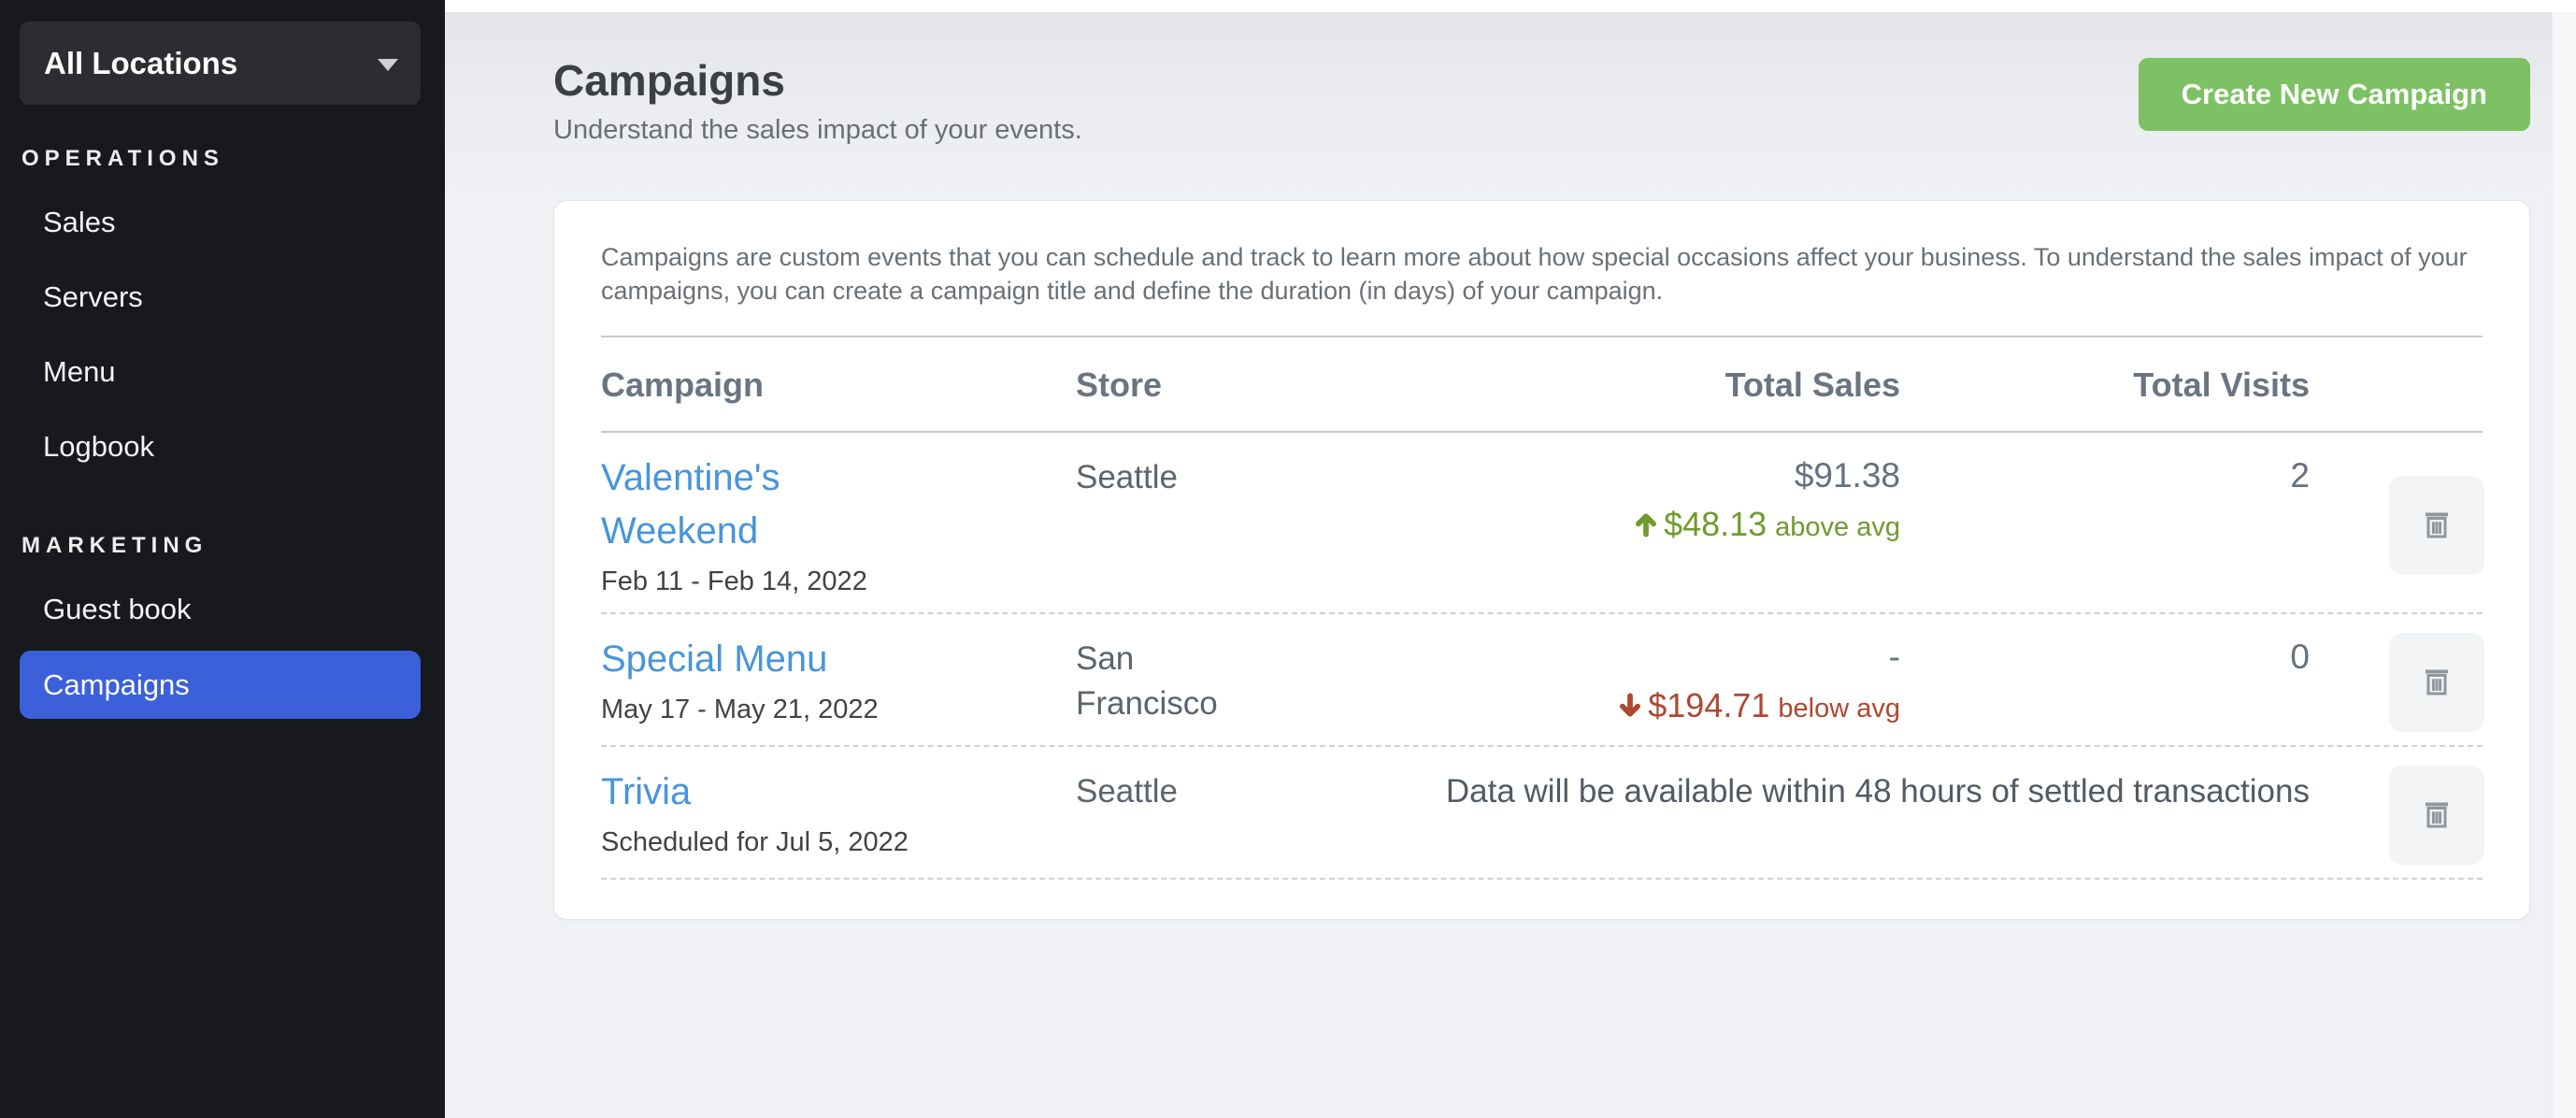 The image size is (2576, 1118). What do you see at coordinates (388, 65) in the screenshot?
I see `chevron-down-icon` at bounding box center [388, 65].